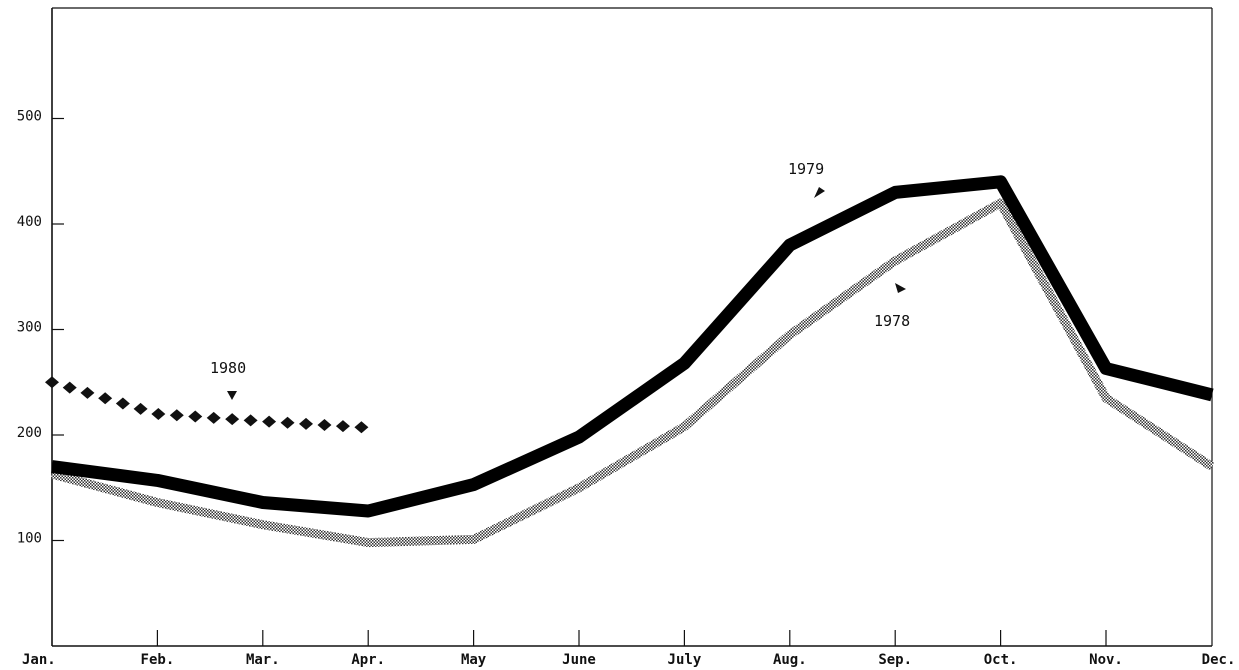  What do you see at coordinates (29, 117) in the screenshot?
I see `y-tick-label-500: 500` at bounding box center [29, 117].